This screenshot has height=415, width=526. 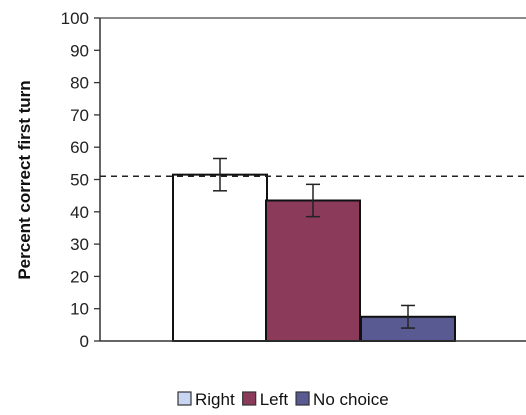 What do you see at coordinates (79, 276) in the screenshot?
I see `y-tick-label: 20` at bounding box center [79, 276].